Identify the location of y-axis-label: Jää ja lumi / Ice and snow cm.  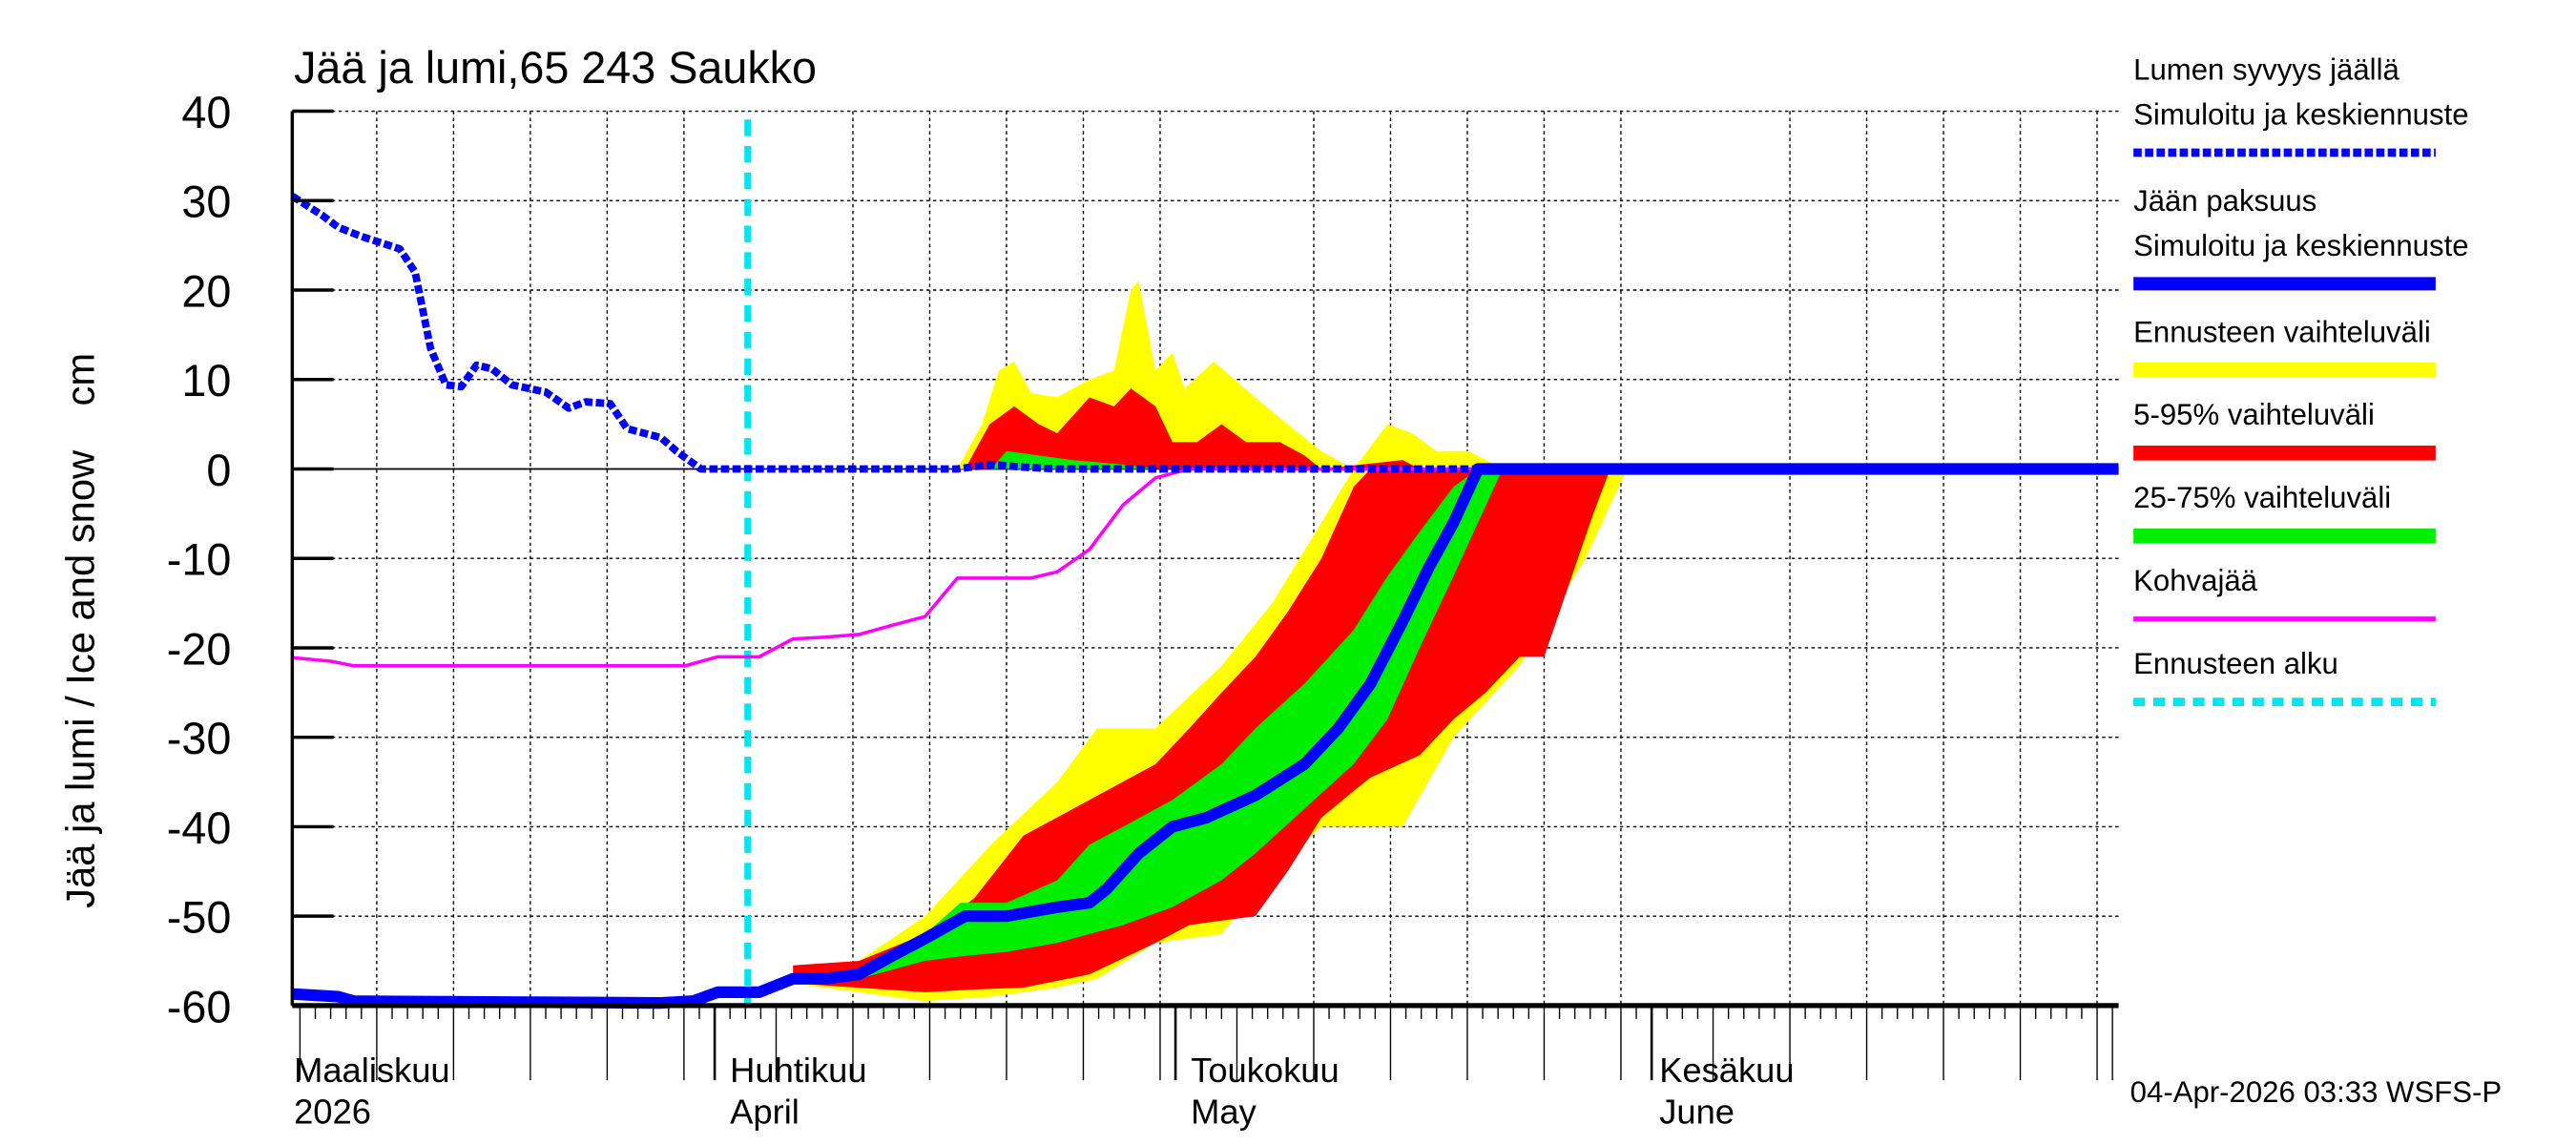
(80, 630).